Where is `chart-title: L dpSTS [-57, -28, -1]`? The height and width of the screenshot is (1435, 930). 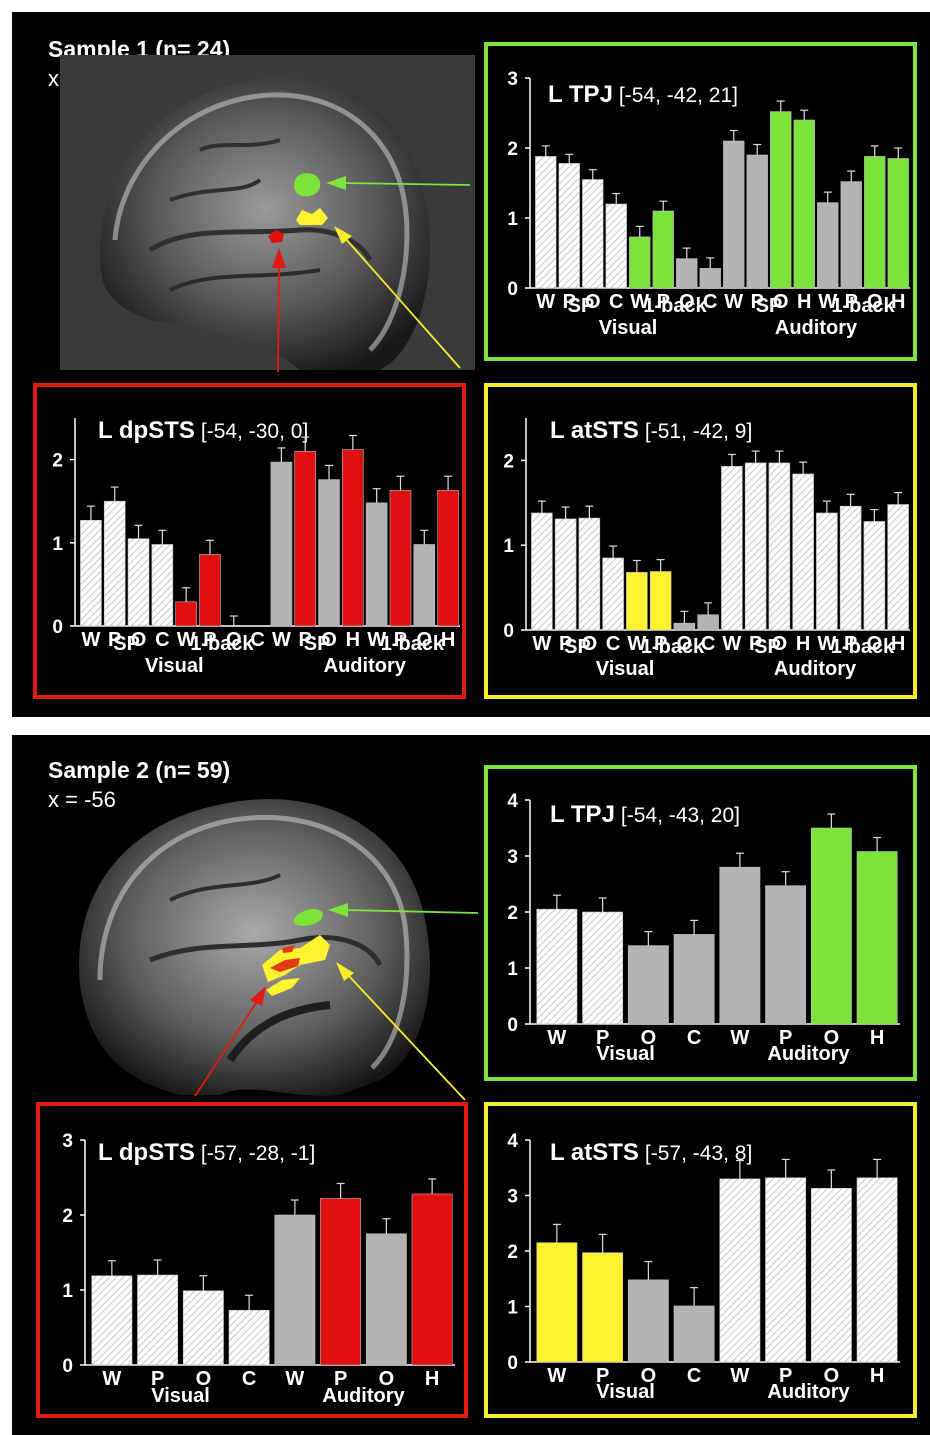 chart-title: L dpSTS [-57, -28, -1] is located at coordinates (206, 1152).